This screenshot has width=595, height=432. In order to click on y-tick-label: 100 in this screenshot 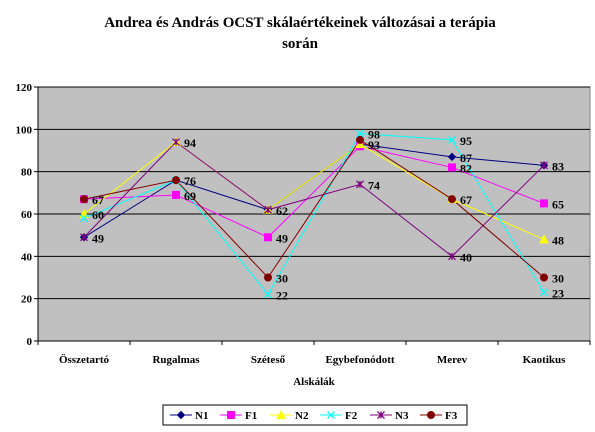, I will do `click(24, 130)`.